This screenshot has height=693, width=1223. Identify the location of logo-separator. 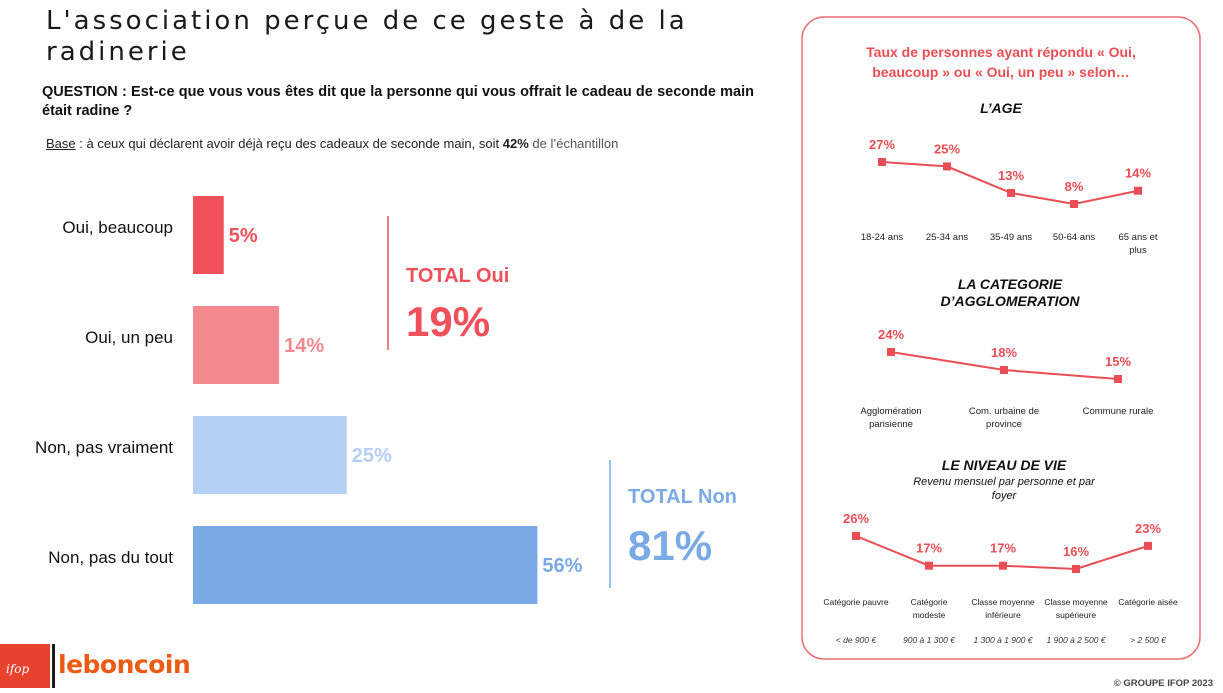
(53, 666).